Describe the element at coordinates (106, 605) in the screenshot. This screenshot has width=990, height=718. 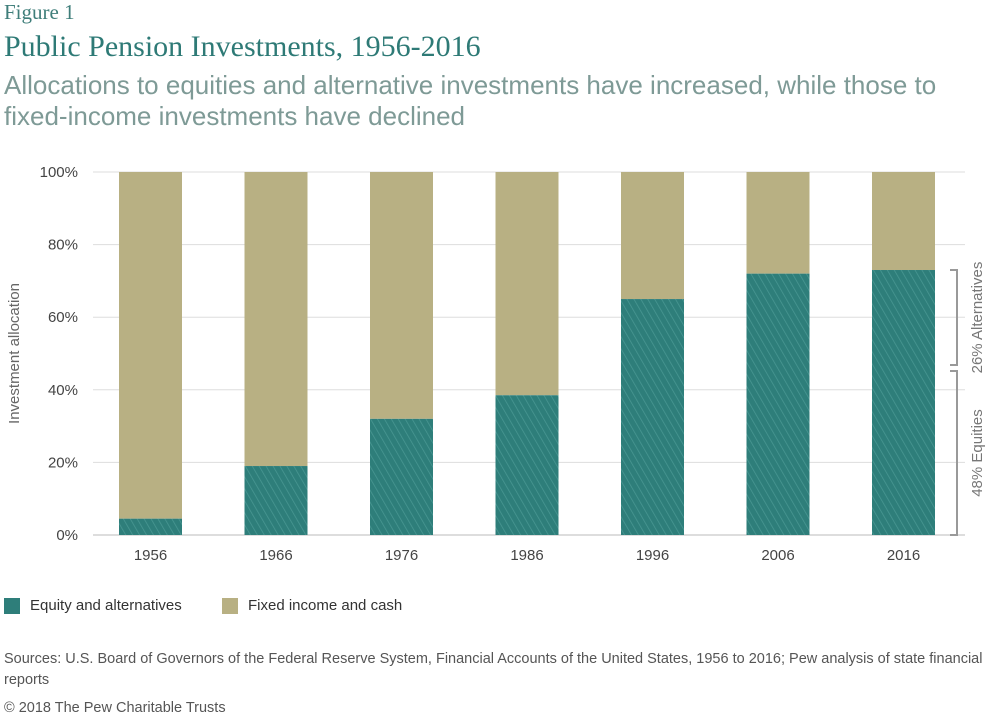
I see `legend-label-equity: Equity and alternatives` at that location.